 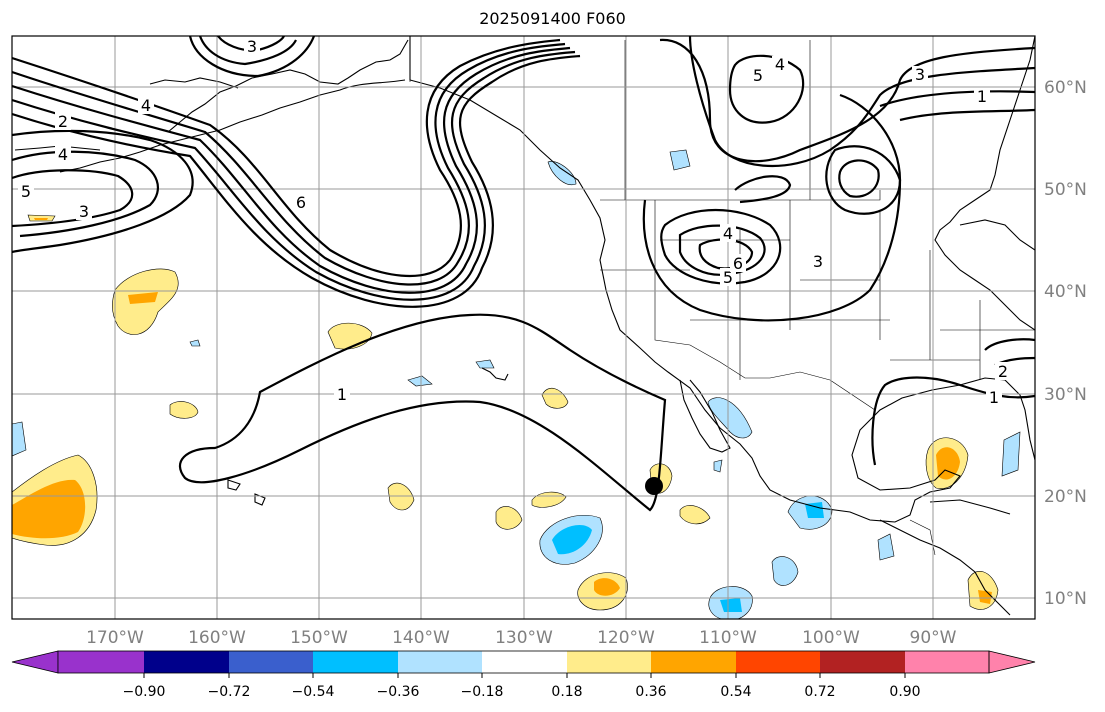 I want to click on colorbar-tick-label: −0.54, so click(x=313, y=692).